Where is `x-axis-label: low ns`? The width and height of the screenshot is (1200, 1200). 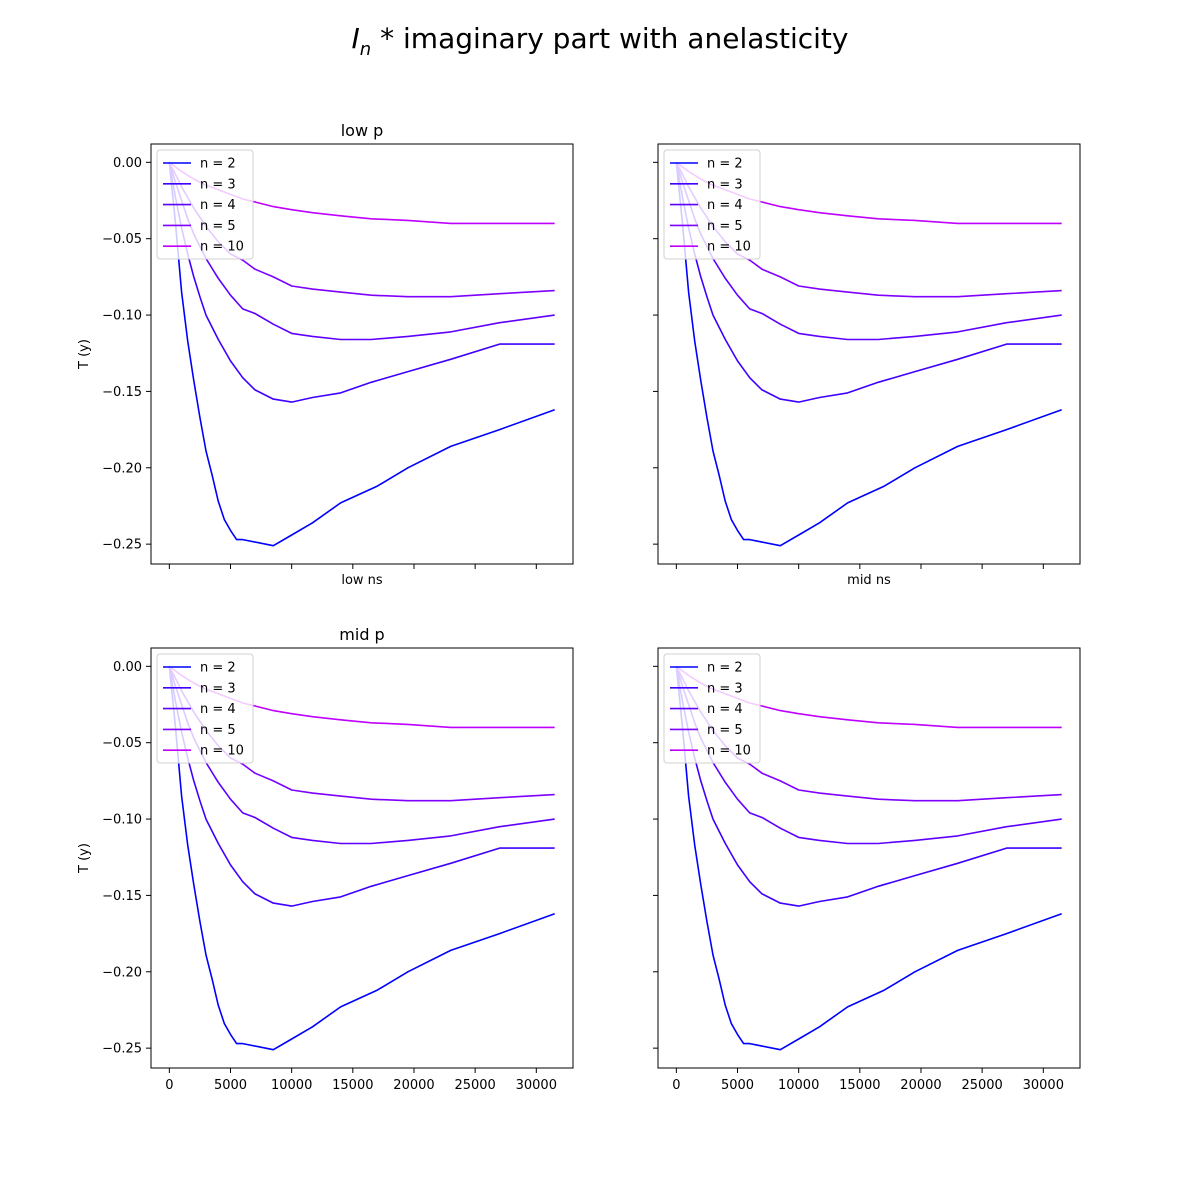 x-axis-label: low ns is located at coordinates (362, 580).